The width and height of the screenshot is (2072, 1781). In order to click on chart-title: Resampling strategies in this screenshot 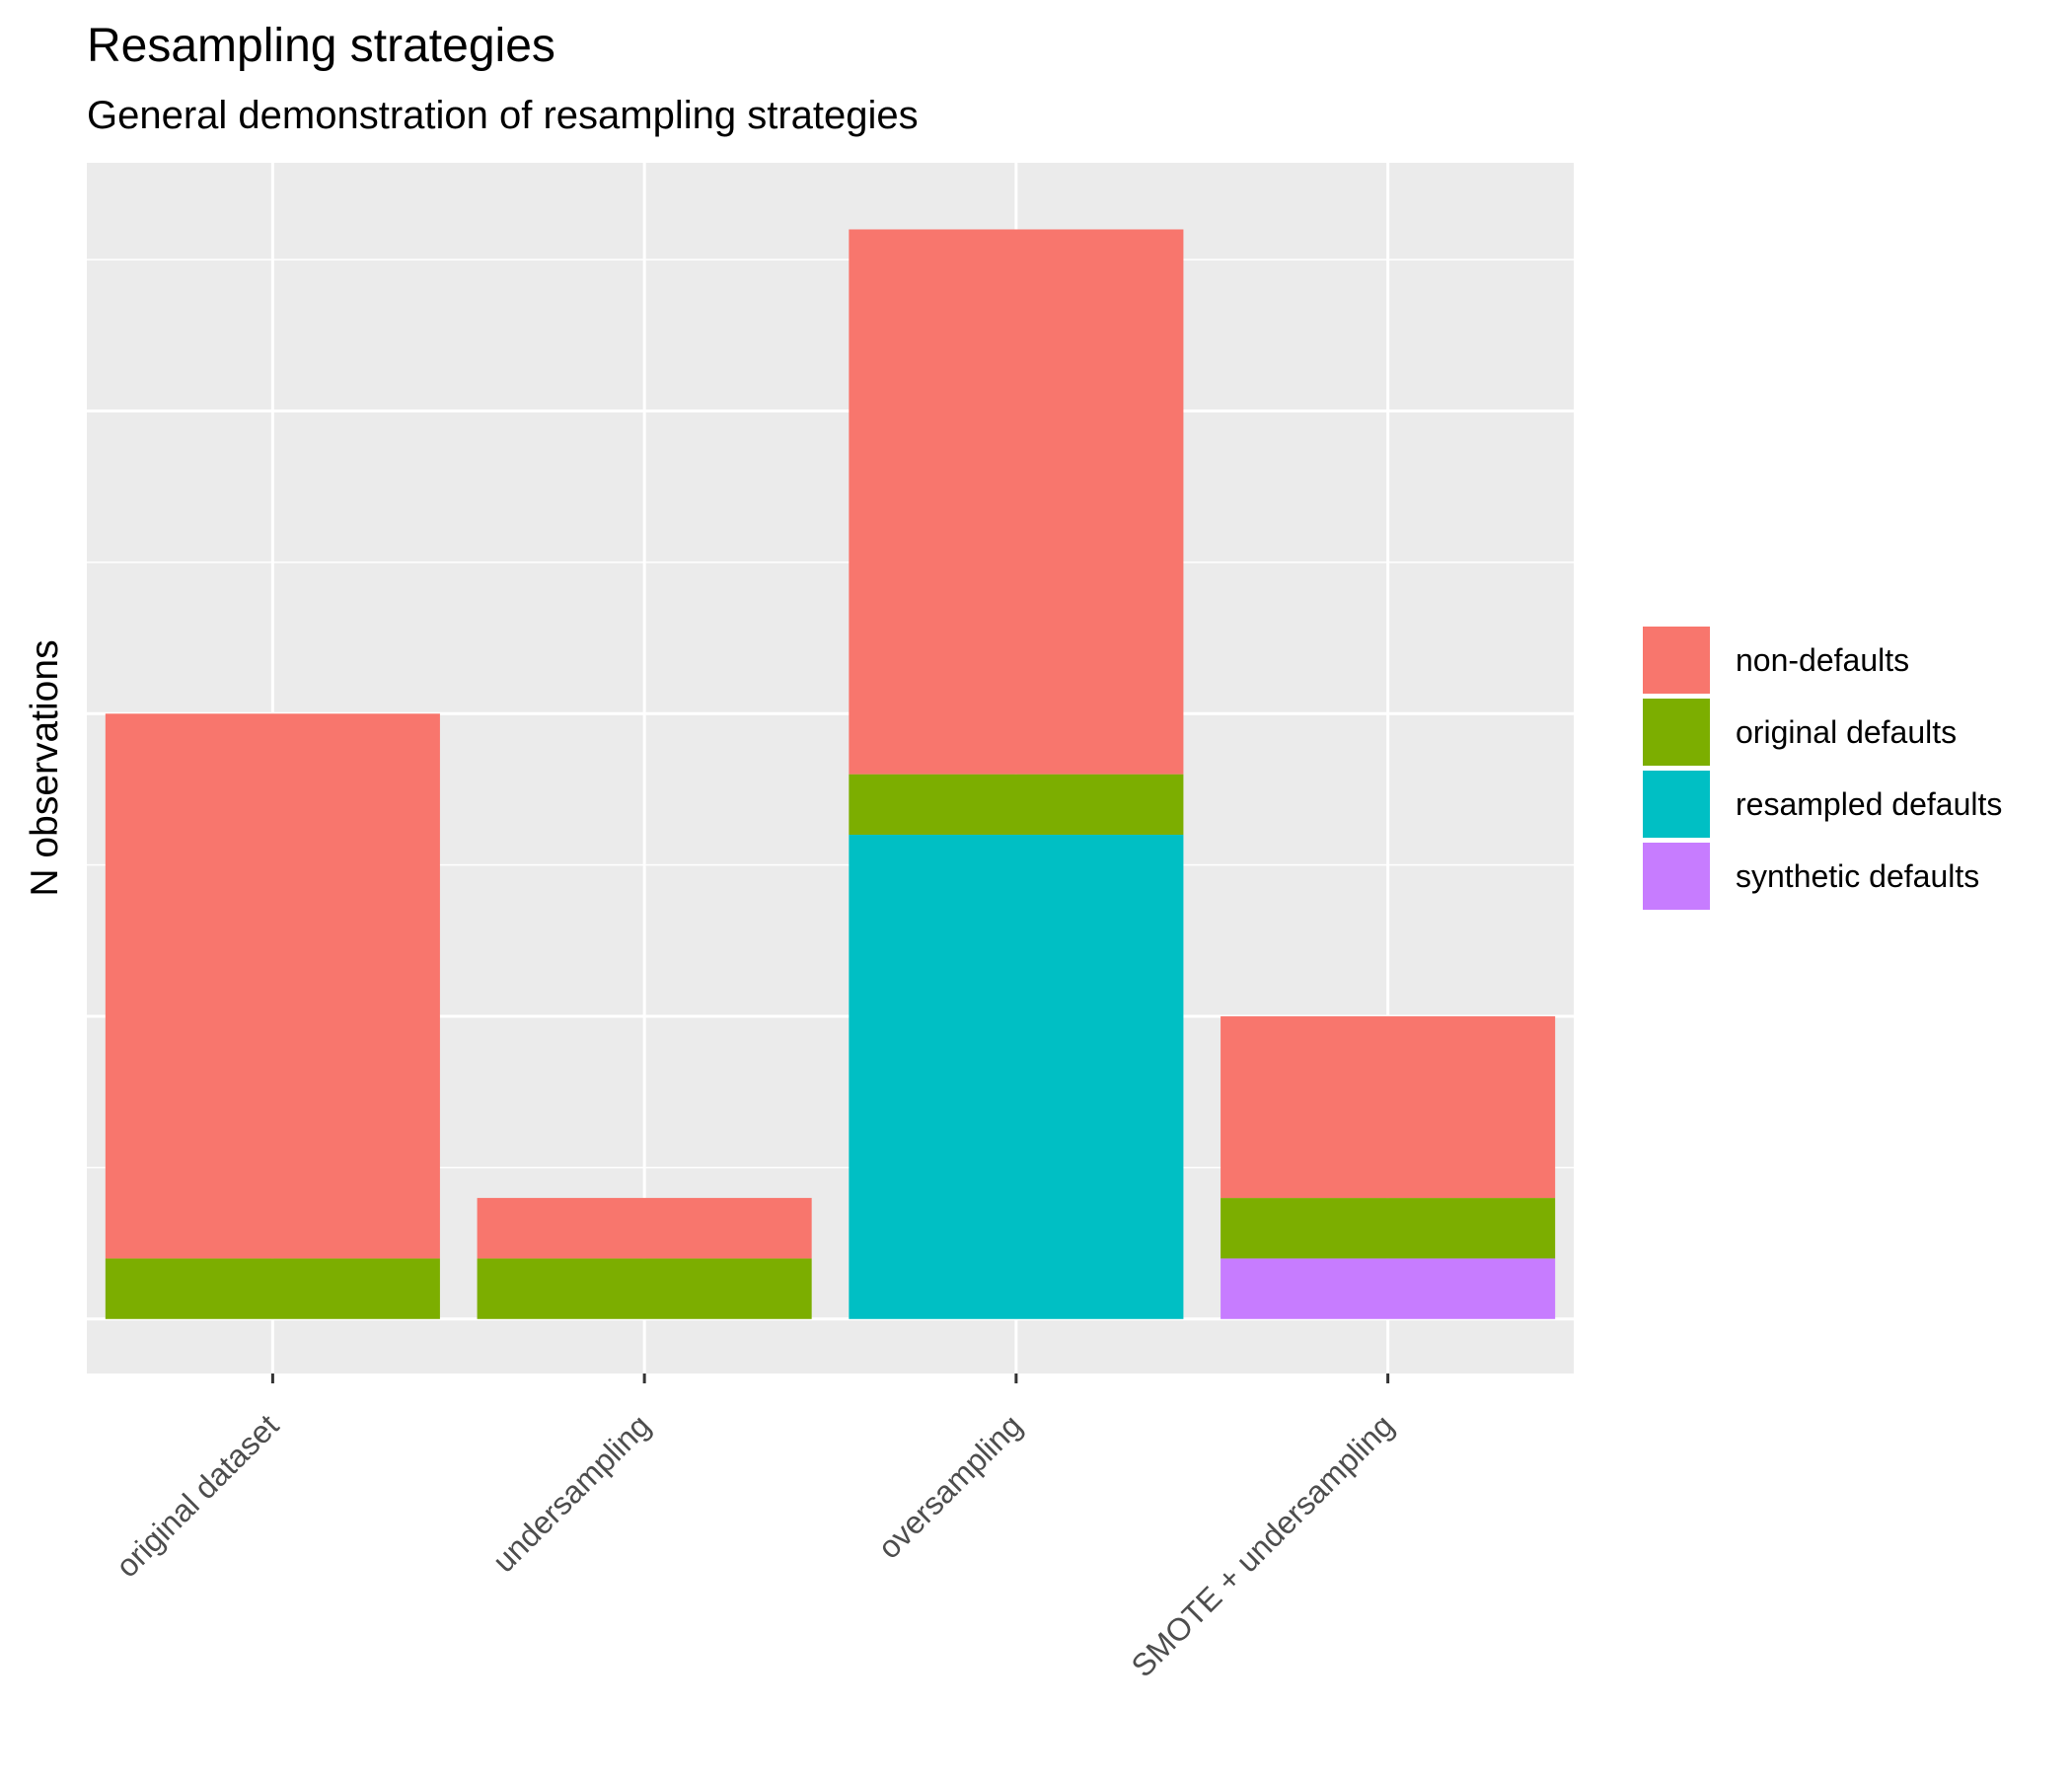, I will do `click(321, 46)`.